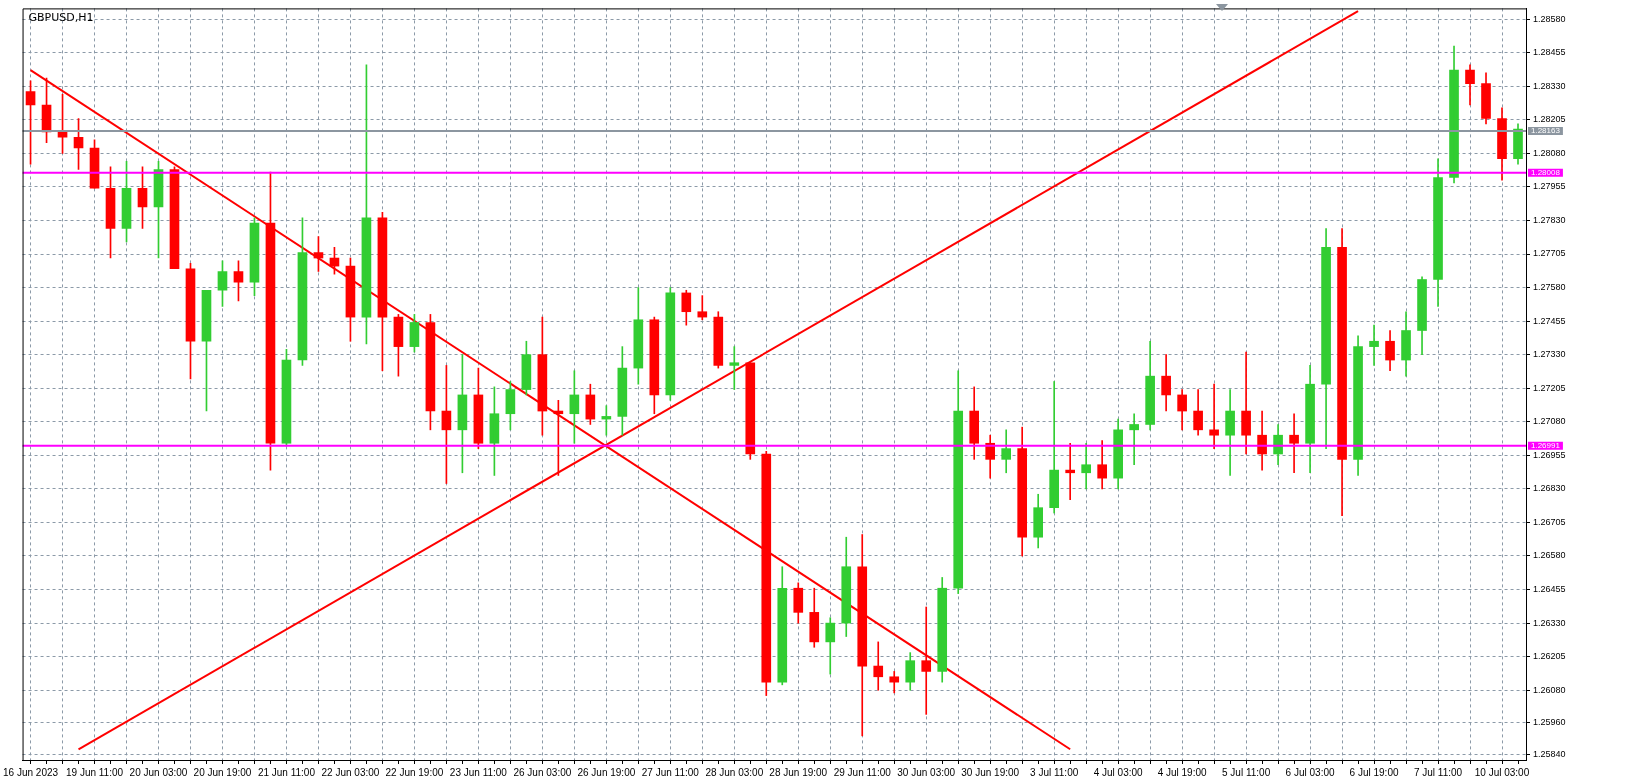  I want to click on x-tick-label: 30 Jun 03:00, so click(926, 772).